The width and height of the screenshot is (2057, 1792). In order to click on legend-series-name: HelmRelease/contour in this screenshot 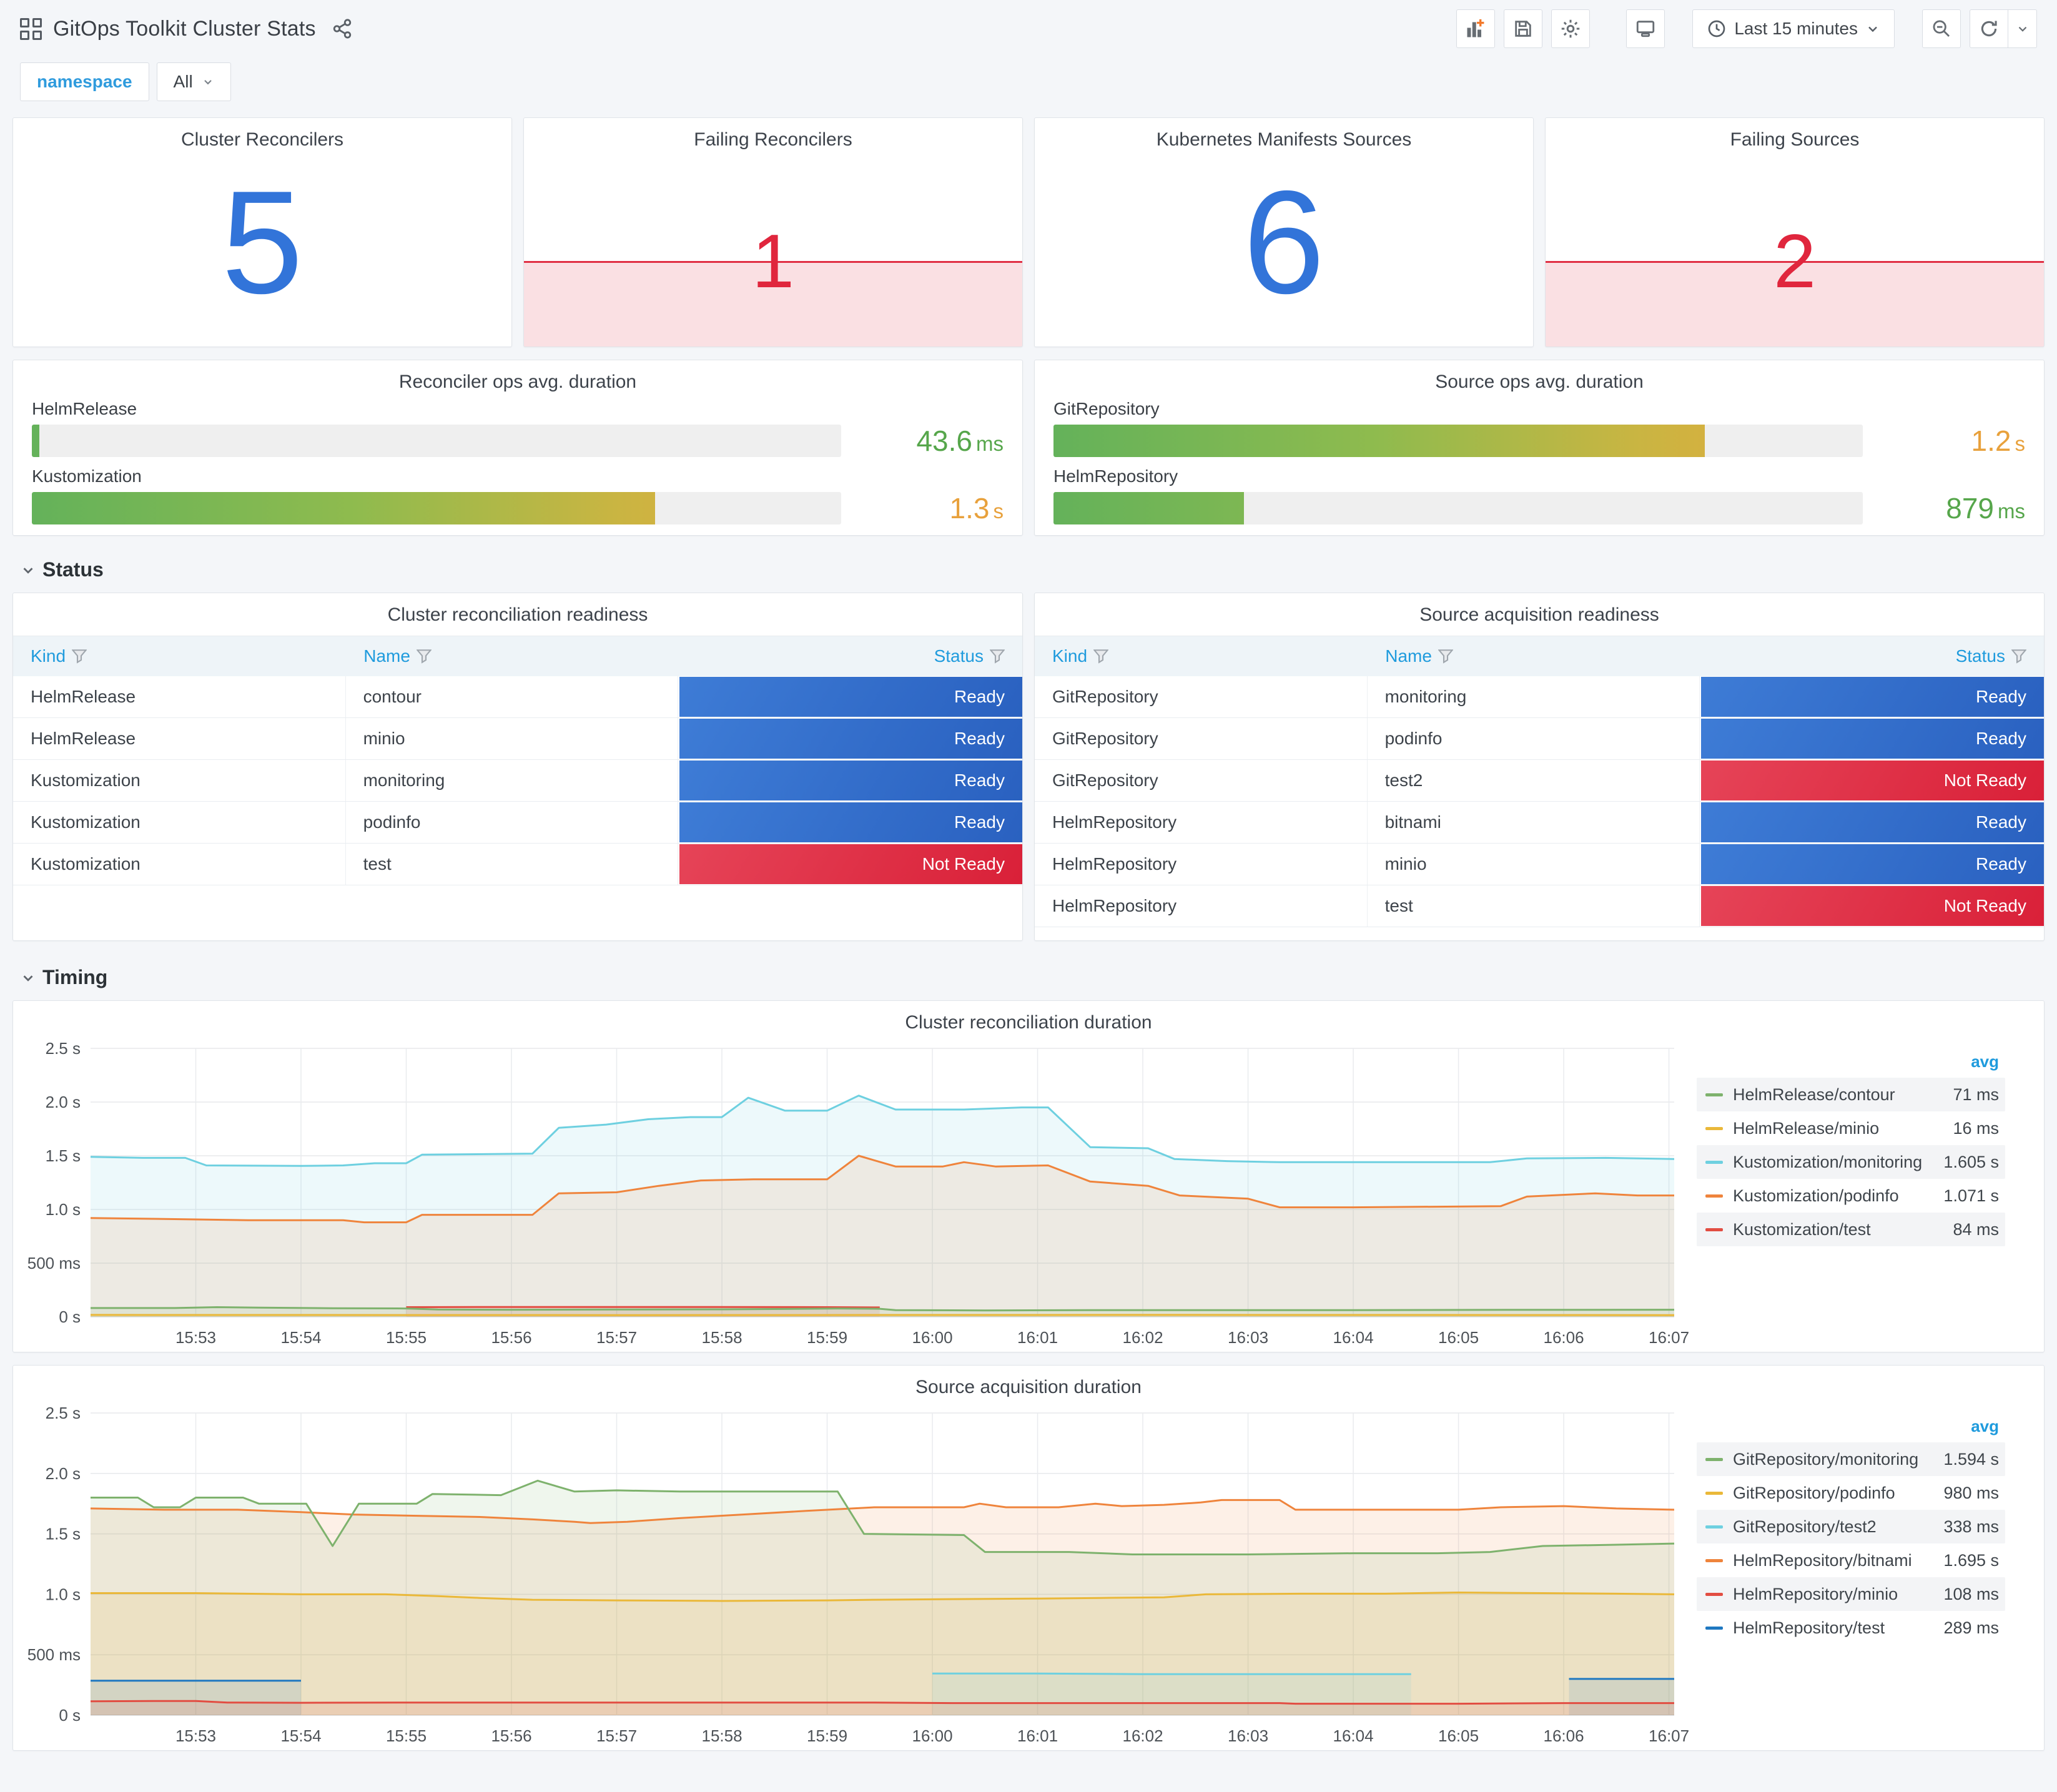, I will do `click(1814, 1094)`.